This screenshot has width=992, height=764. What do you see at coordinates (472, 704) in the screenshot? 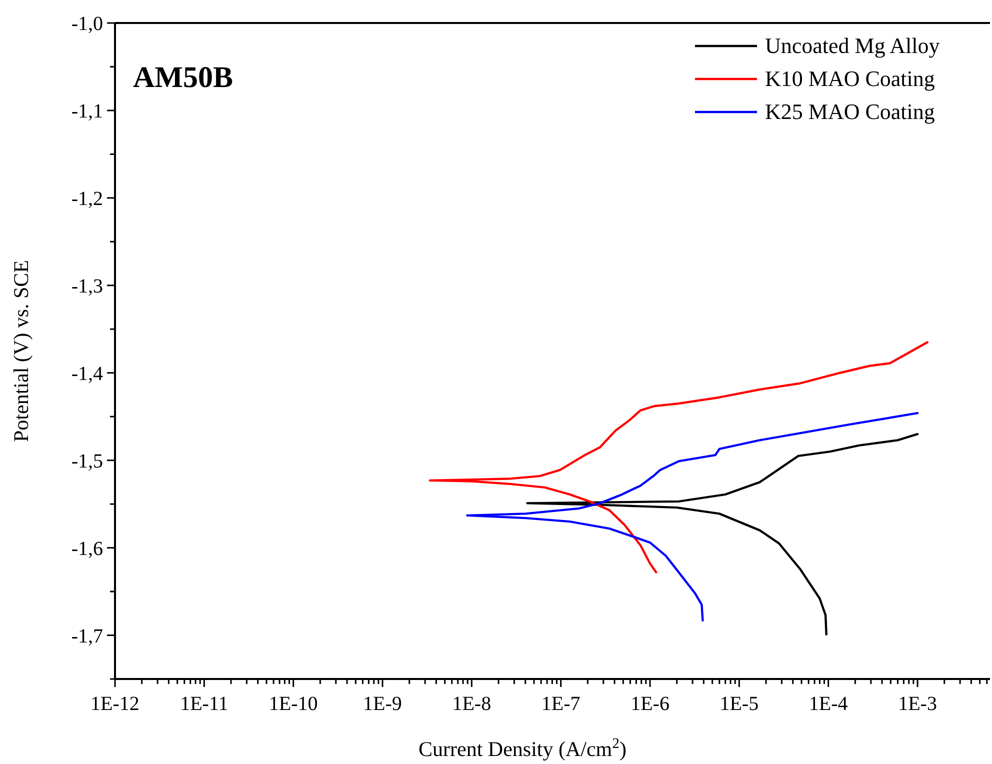
I see `x-tick-label: 1E-8` at bounding box center [472, 704].